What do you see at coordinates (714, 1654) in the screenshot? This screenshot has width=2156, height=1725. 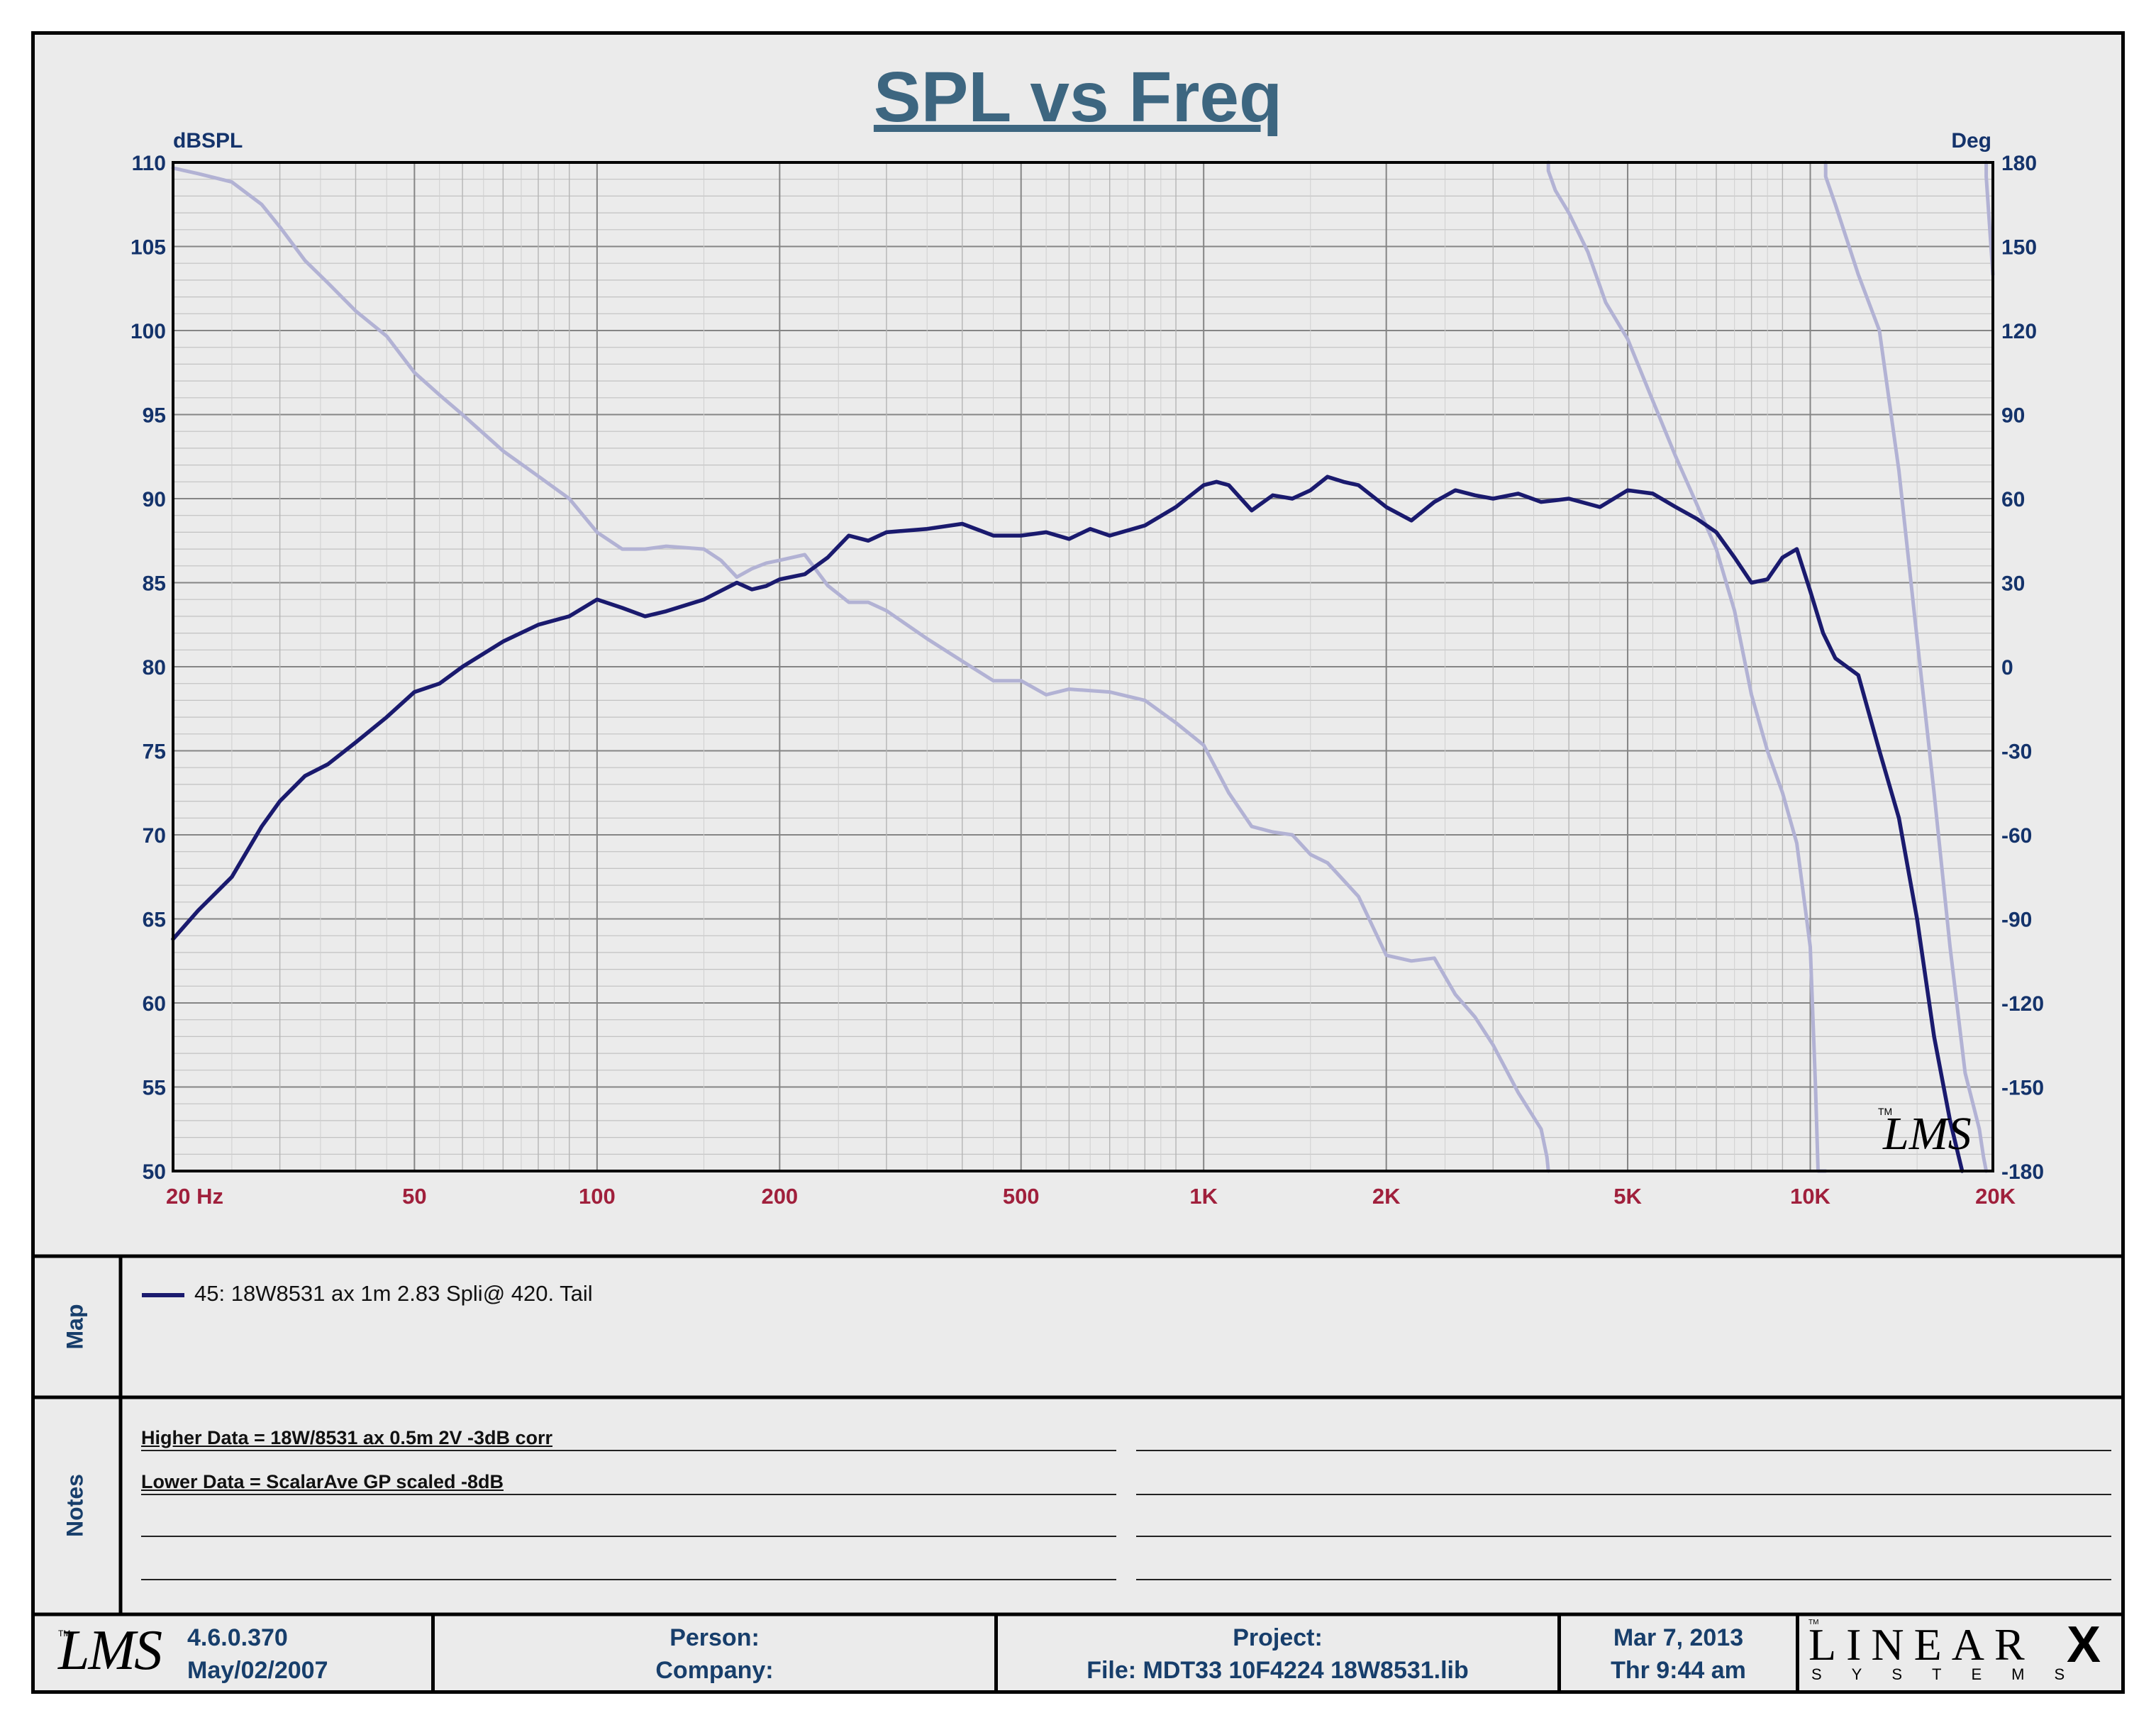 I see `person-cell: Person: Company:` at bounding box center [714, 1654].